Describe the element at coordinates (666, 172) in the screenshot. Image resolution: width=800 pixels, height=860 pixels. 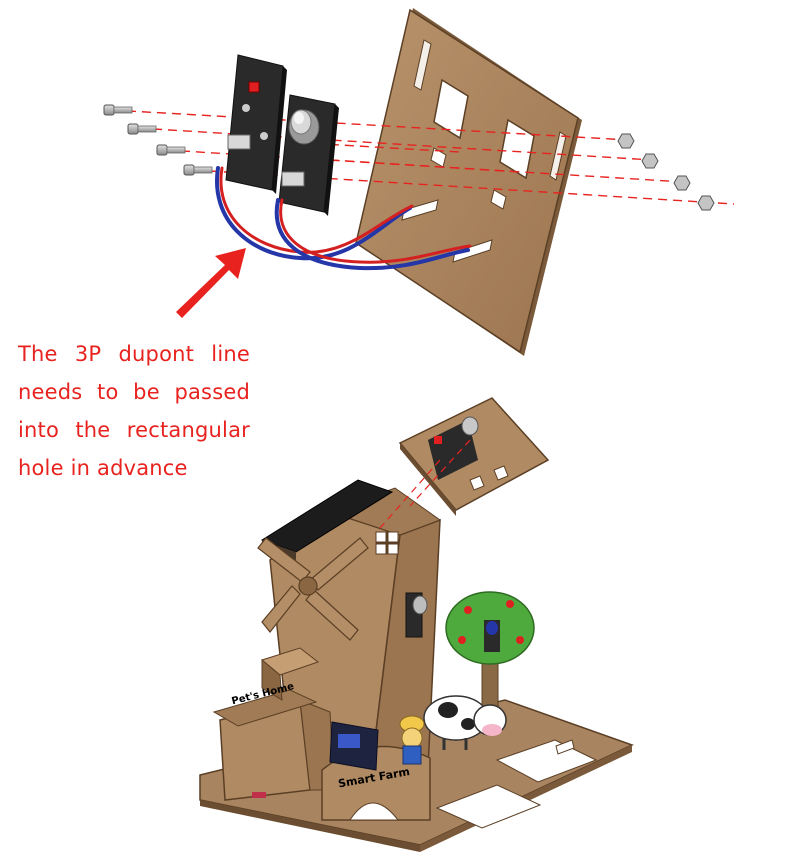
I see `nuts` at that location.